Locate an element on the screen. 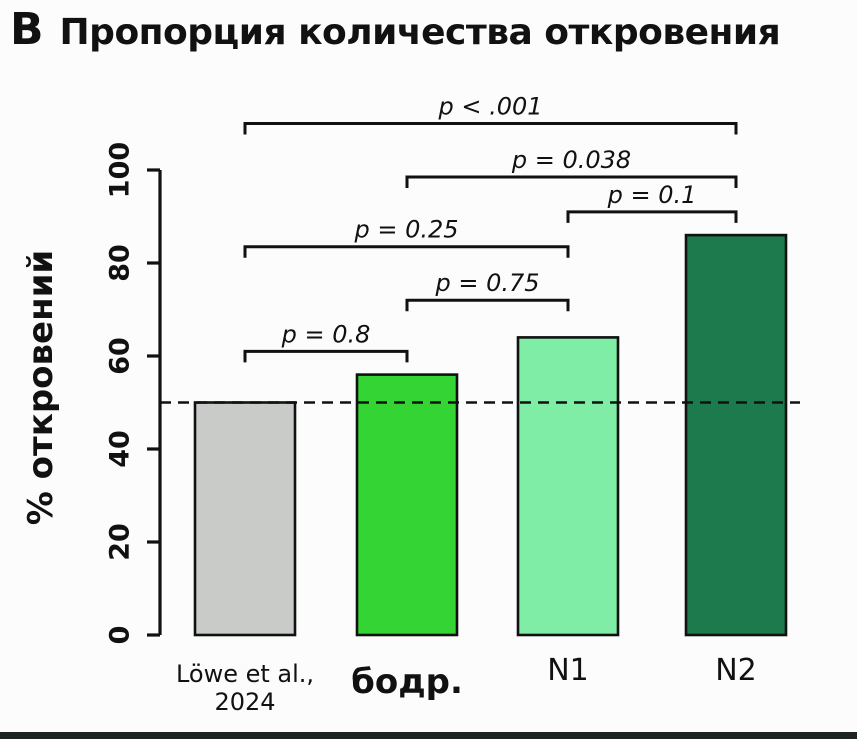 The width and height of the screenshot is (857, 739). p-value-label: p = 0.038 is located at coordinates (571, 160).